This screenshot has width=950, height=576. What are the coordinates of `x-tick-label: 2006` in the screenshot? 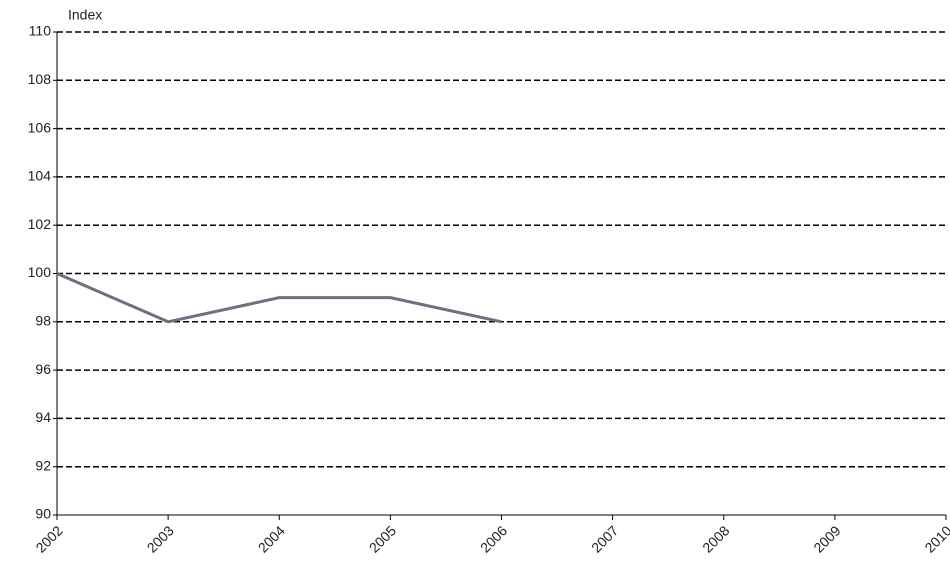 It's located at (493, 538).